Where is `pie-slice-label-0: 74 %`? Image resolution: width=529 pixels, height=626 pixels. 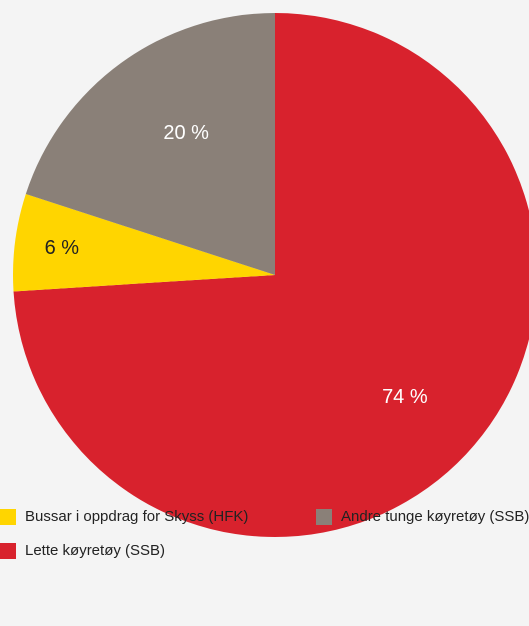
pie-slice-label-0: 74 % is located at coordinates (405, 397).